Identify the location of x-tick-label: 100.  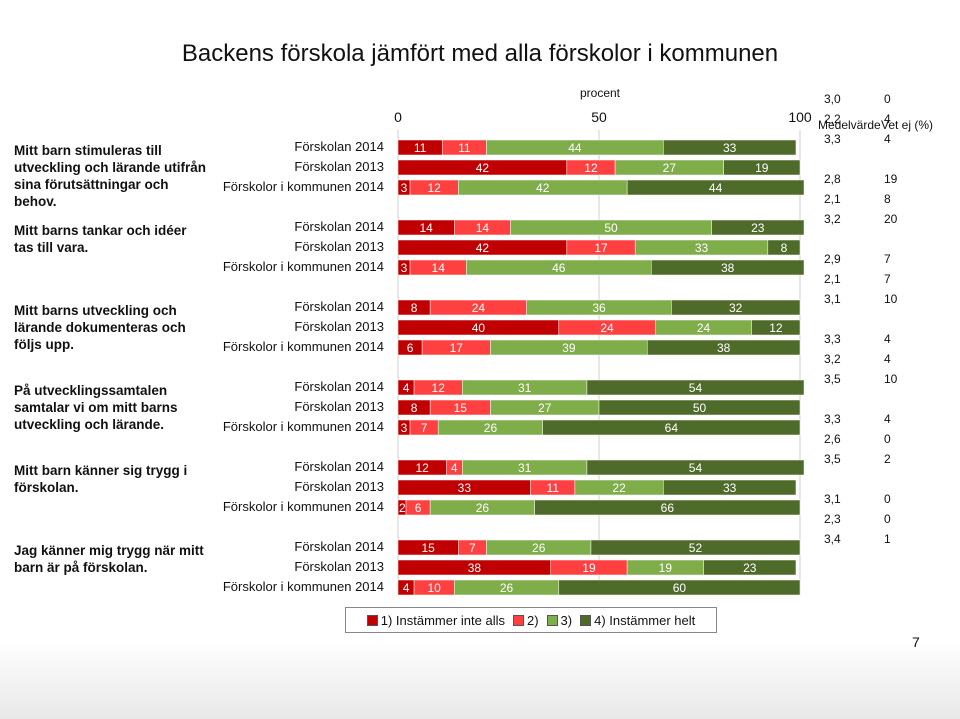
(800, 117).